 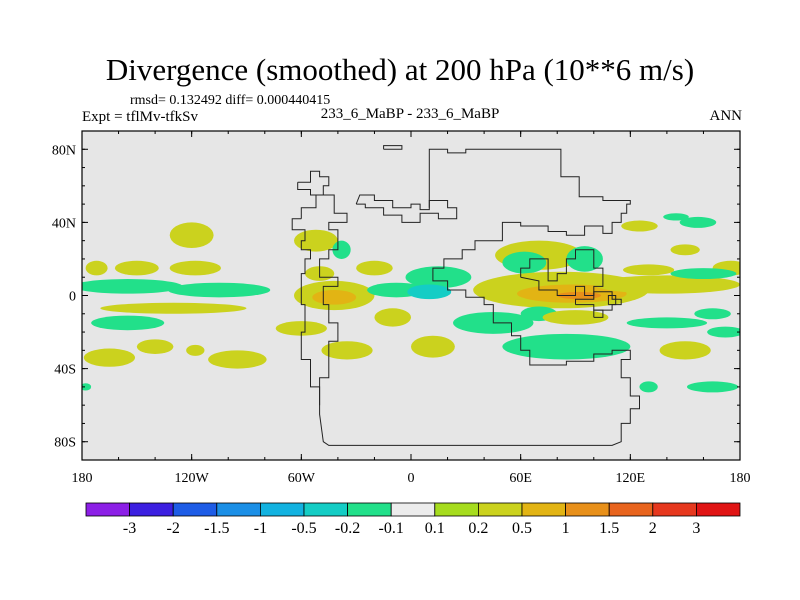 What do you see at coordinates (230, 100) in the screenshot?
I see `stats-label: rmsd= 0.132492 diff= 0.000440415` at bounding box center [230, 100].